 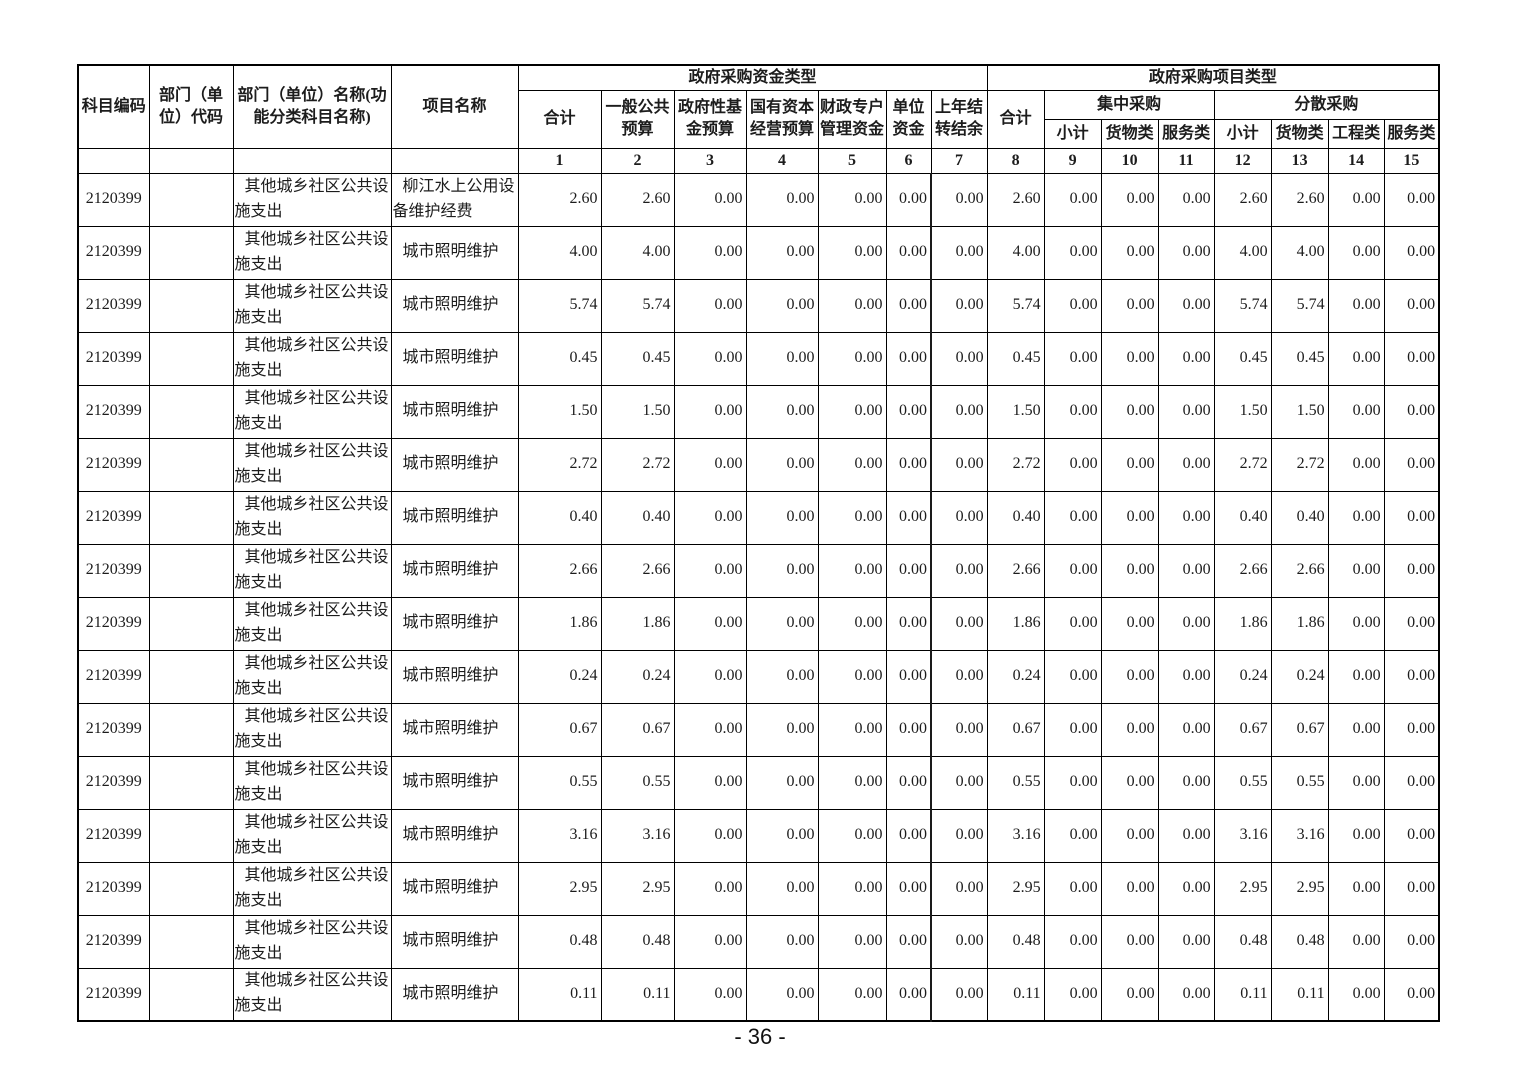 I want to click on cell-value-col2: 2.95, so click(x=637, y=888).